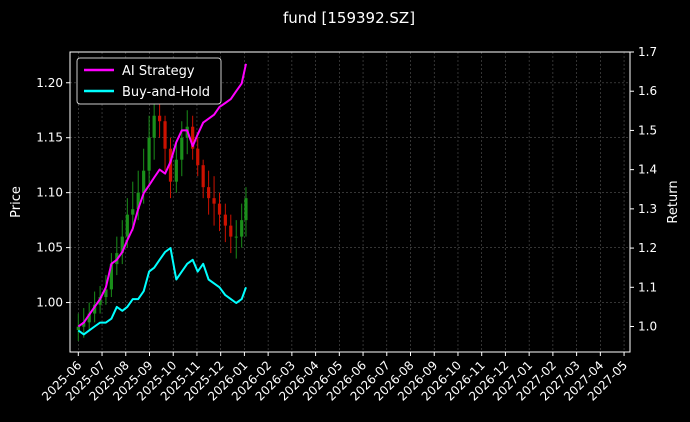 The image size is (690, 422). I want to click on left-tick-label: 1.15, so click(49, 138).